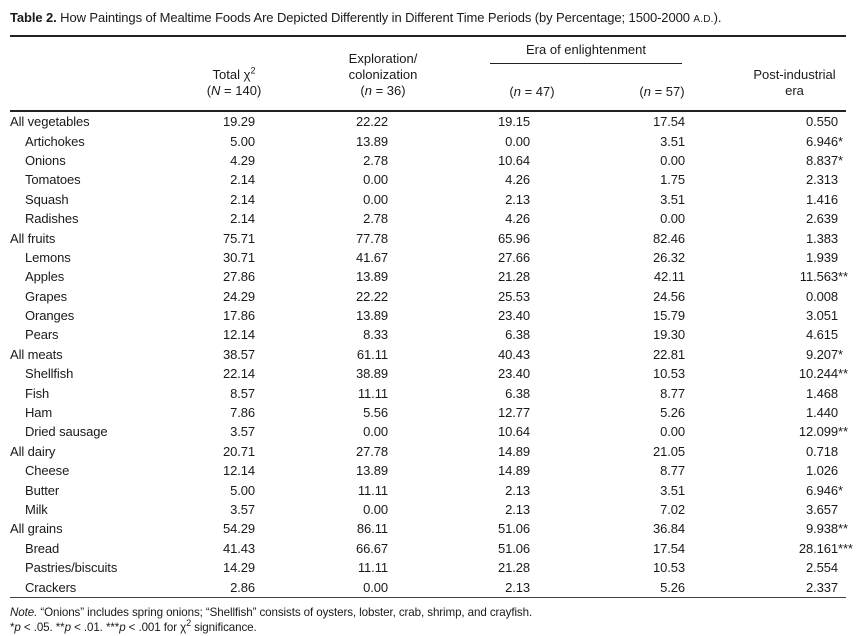 This screenshot has height=636, width=856. What do you see at coordinates (517, 509) in the screenshot?
I see `cell-value: 2.13` at bounding box center [517, 509].